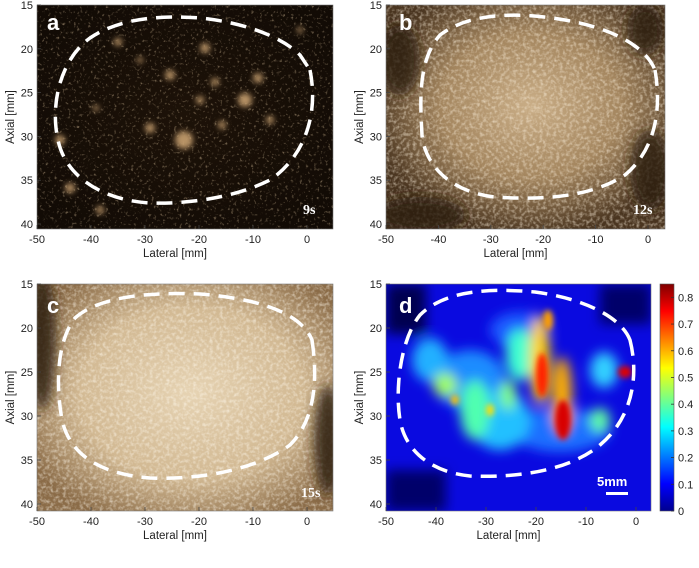  Describe the element at coordinates (405, 305) in the screenshot. I see `panel-letter-d: d` at that location.